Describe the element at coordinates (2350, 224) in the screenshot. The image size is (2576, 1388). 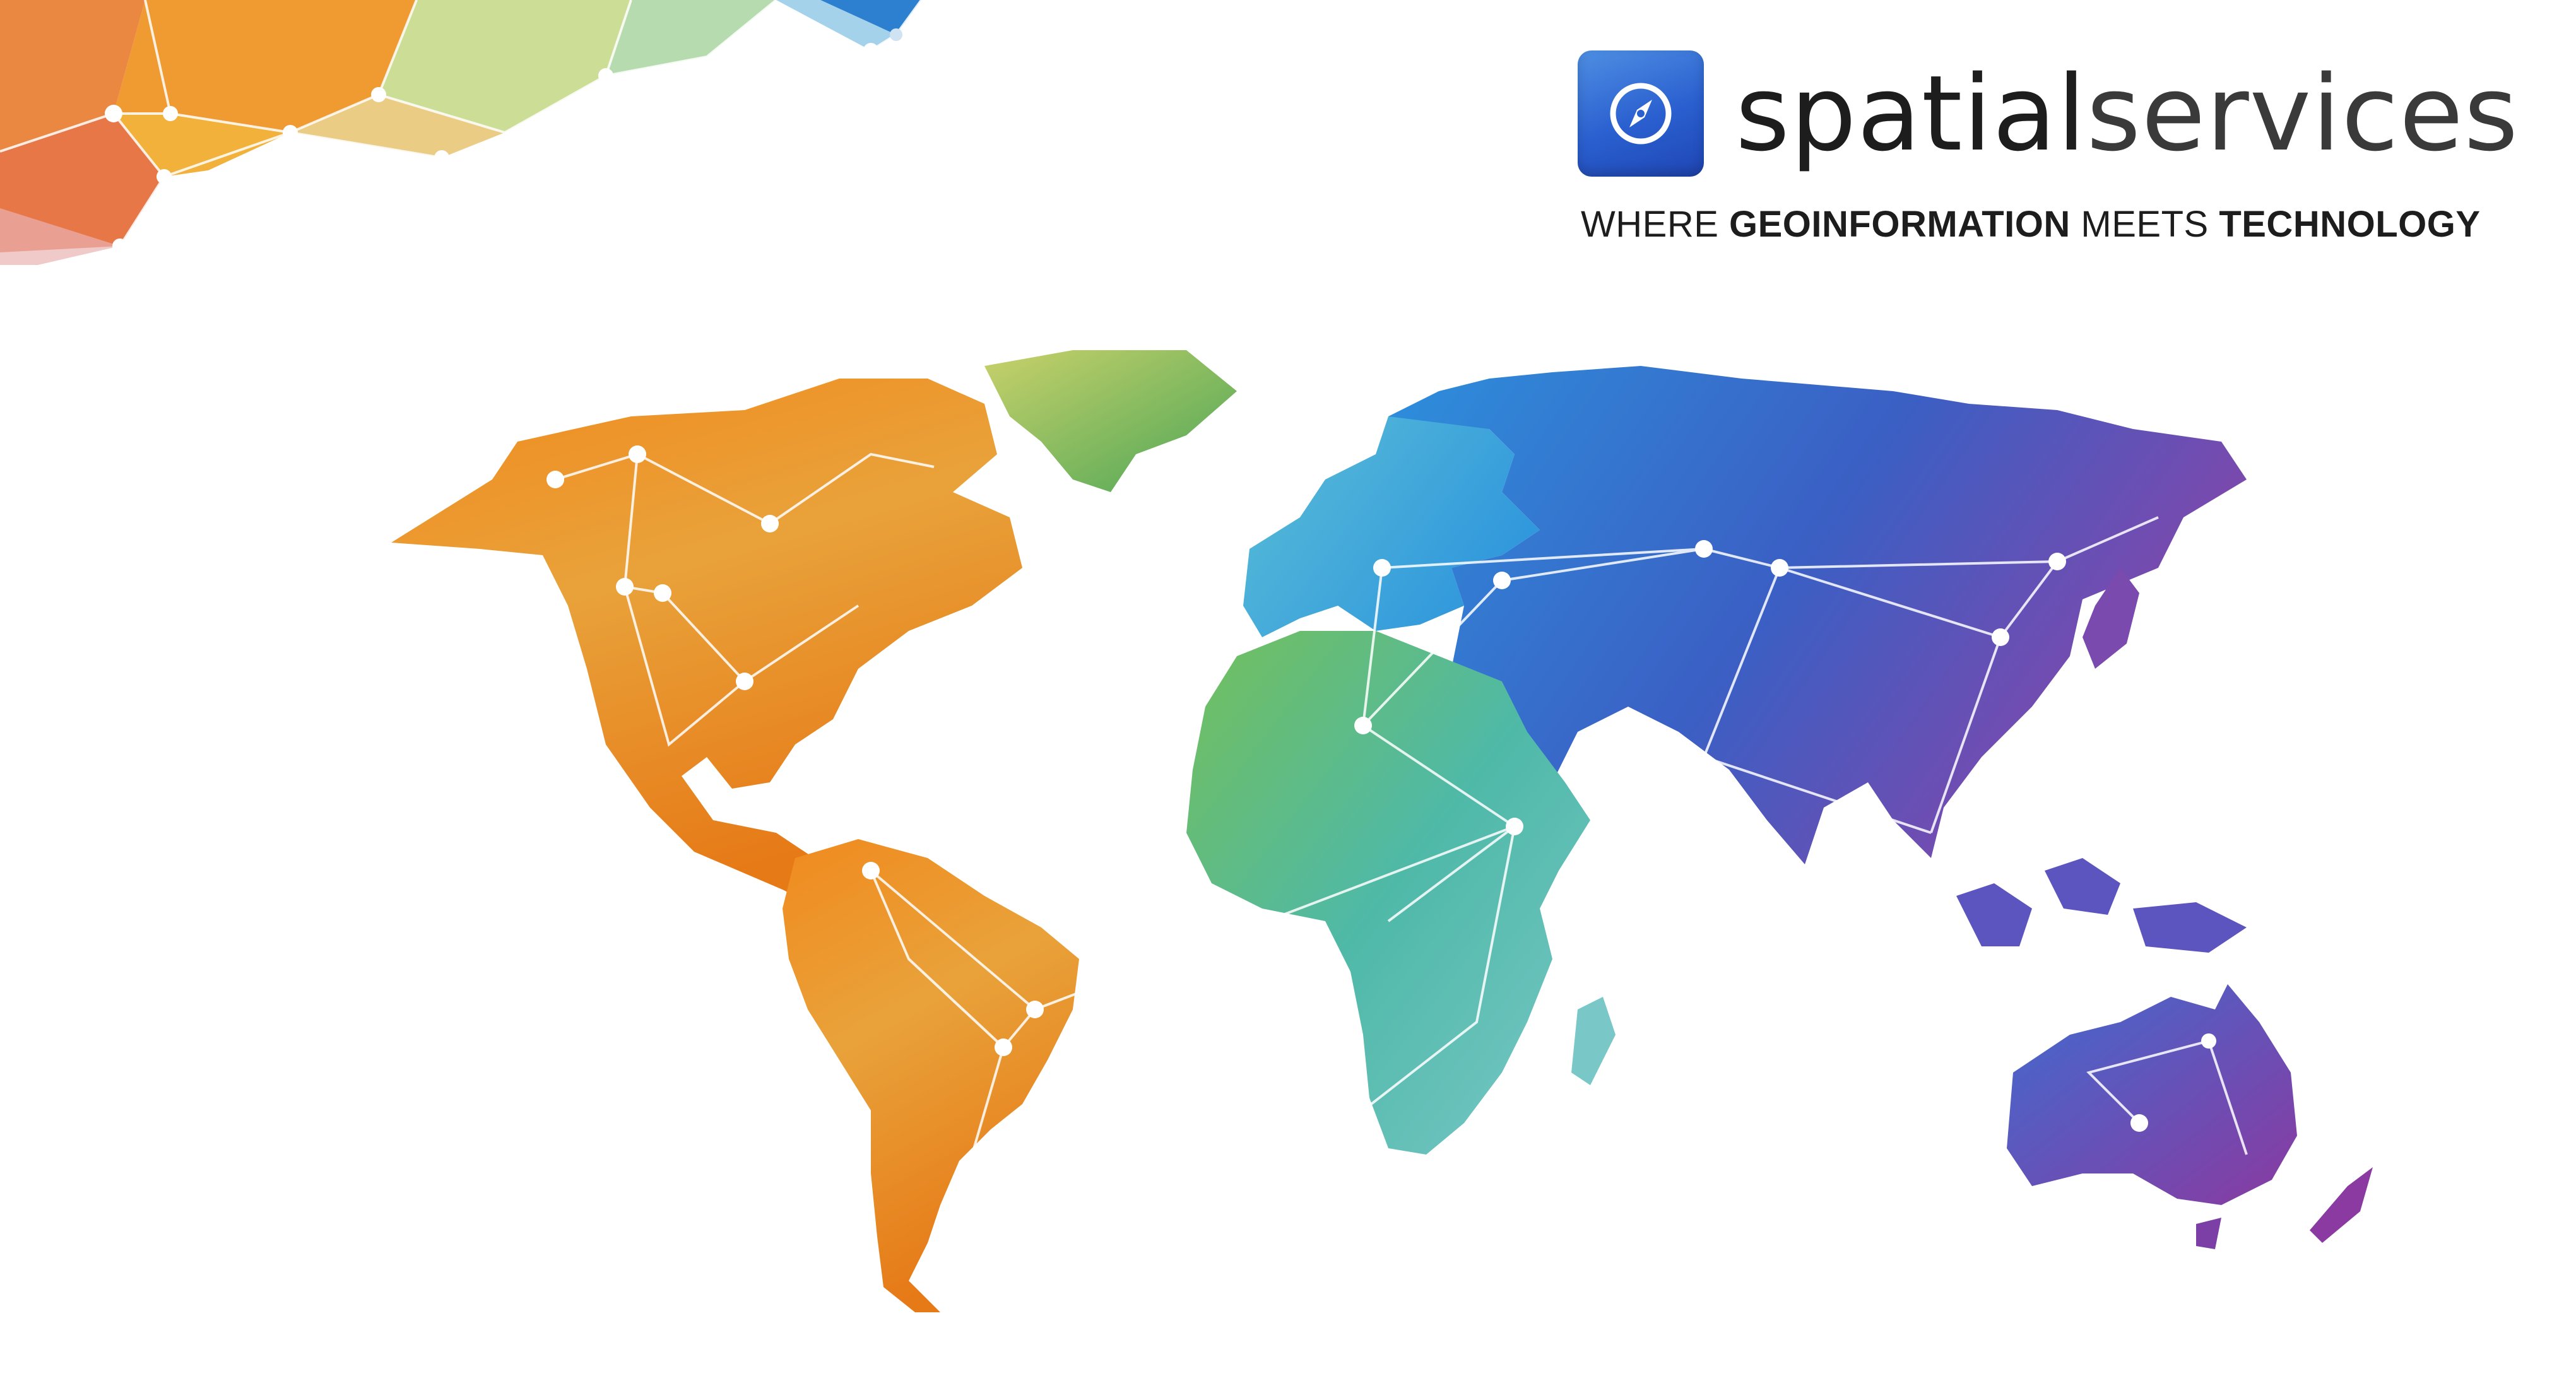
I see `tagline-part-4: TECHNOLOGY` at that location.